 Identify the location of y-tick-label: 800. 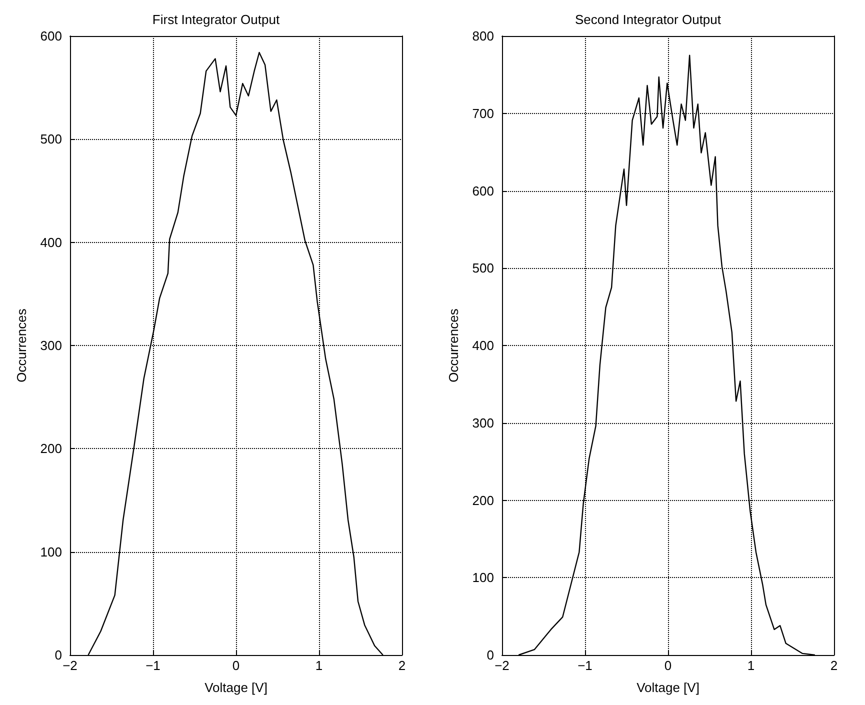
(483, 36).